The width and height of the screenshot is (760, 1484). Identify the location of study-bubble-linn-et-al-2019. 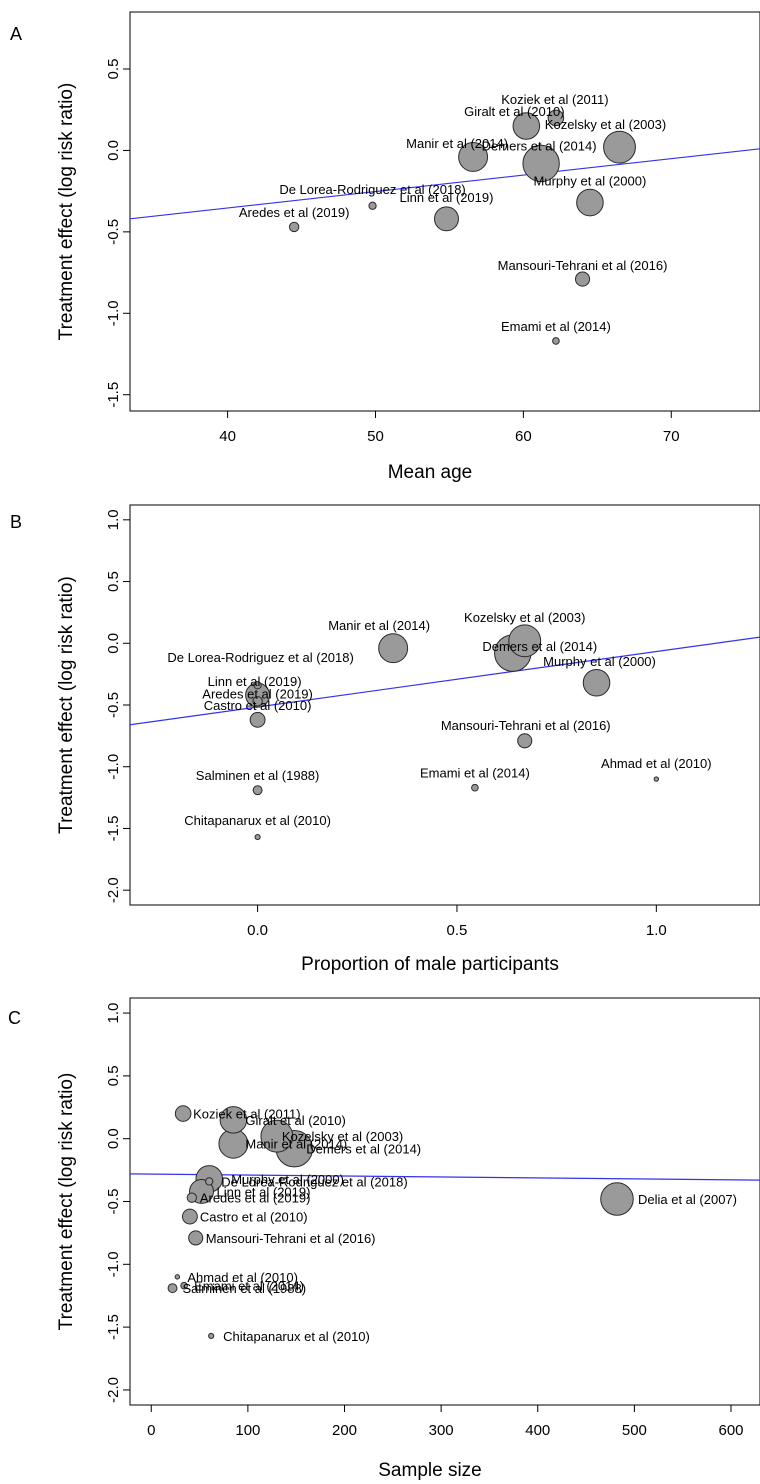
(446, 219).